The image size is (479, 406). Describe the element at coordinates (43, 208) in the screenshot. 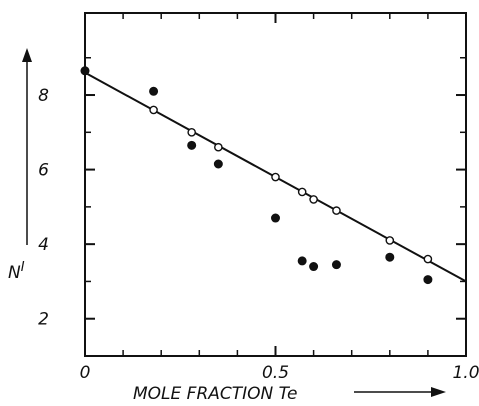

I see `y-tick-labels: 2 4 6 8` at that location.